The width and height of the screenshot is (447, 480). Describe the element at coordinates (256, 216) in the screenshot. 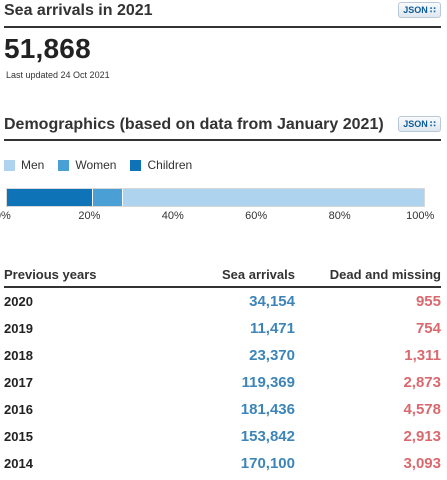

I see `axis-tick-label: 60%` at that location.